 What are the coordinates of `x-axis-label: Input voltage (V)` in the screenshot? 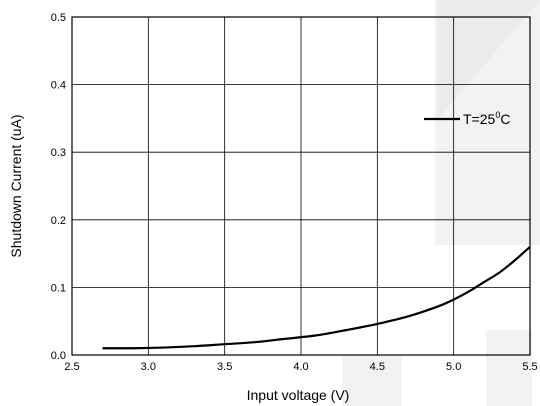 It's located at (298, 395).